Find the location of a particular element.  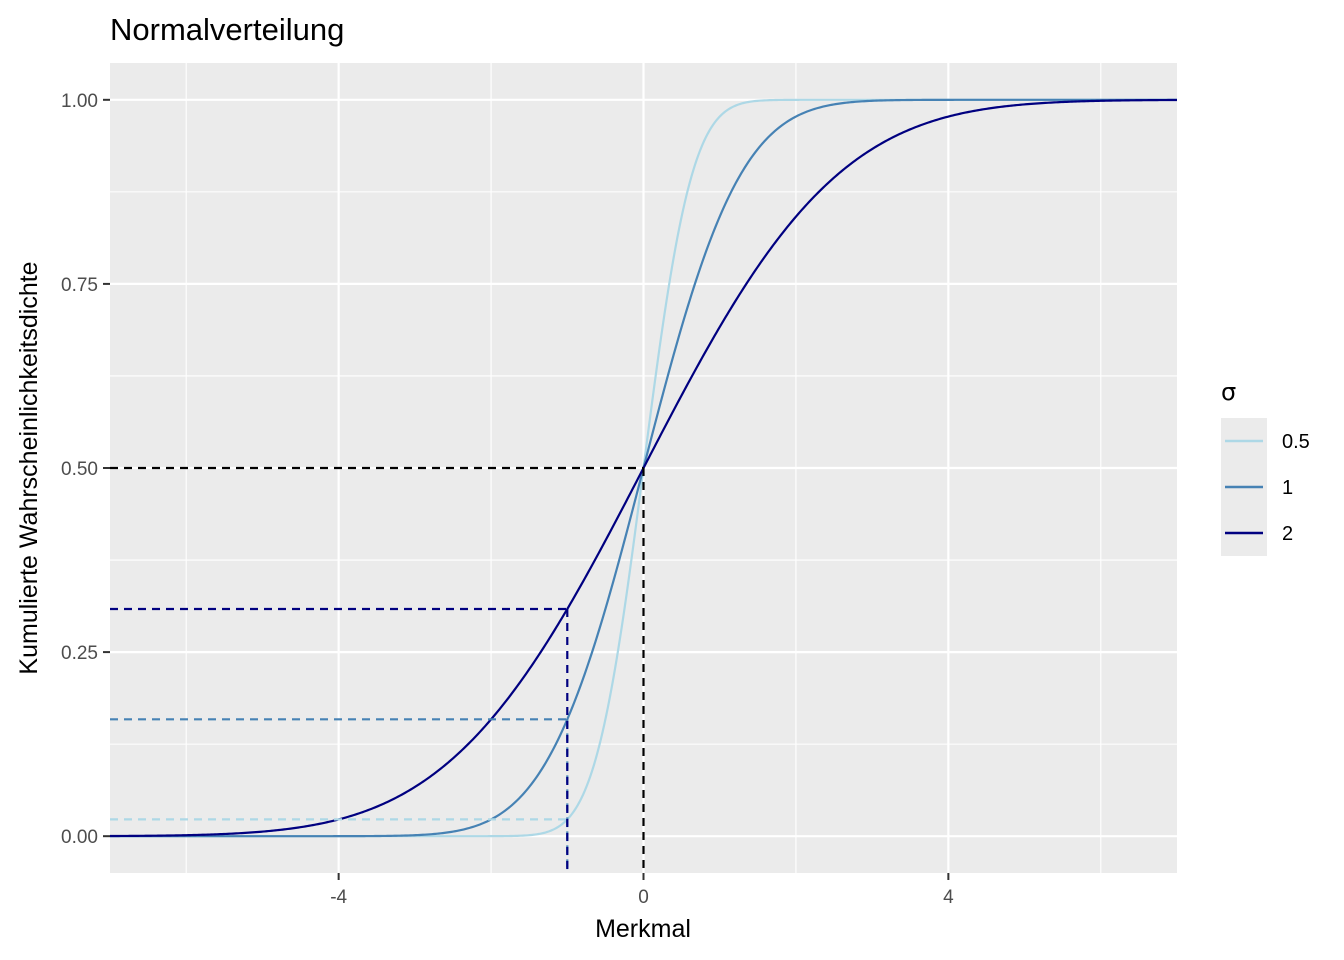

y-tick-label: 0.00 is located at coordinates (79, 837).